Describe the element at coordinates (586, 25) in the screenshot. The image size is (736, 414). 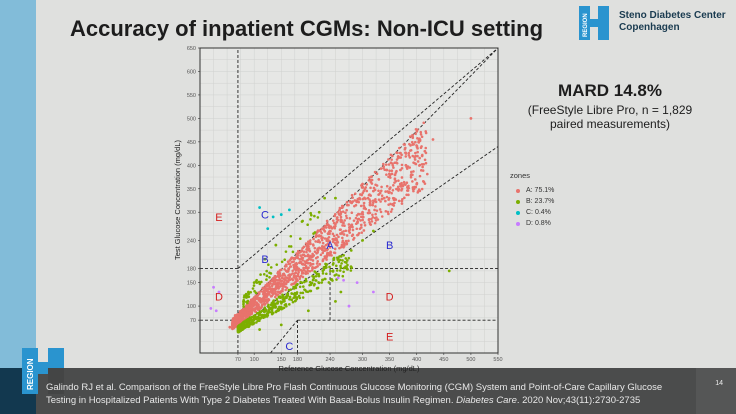
I see `svg-text: REGION` at that location.